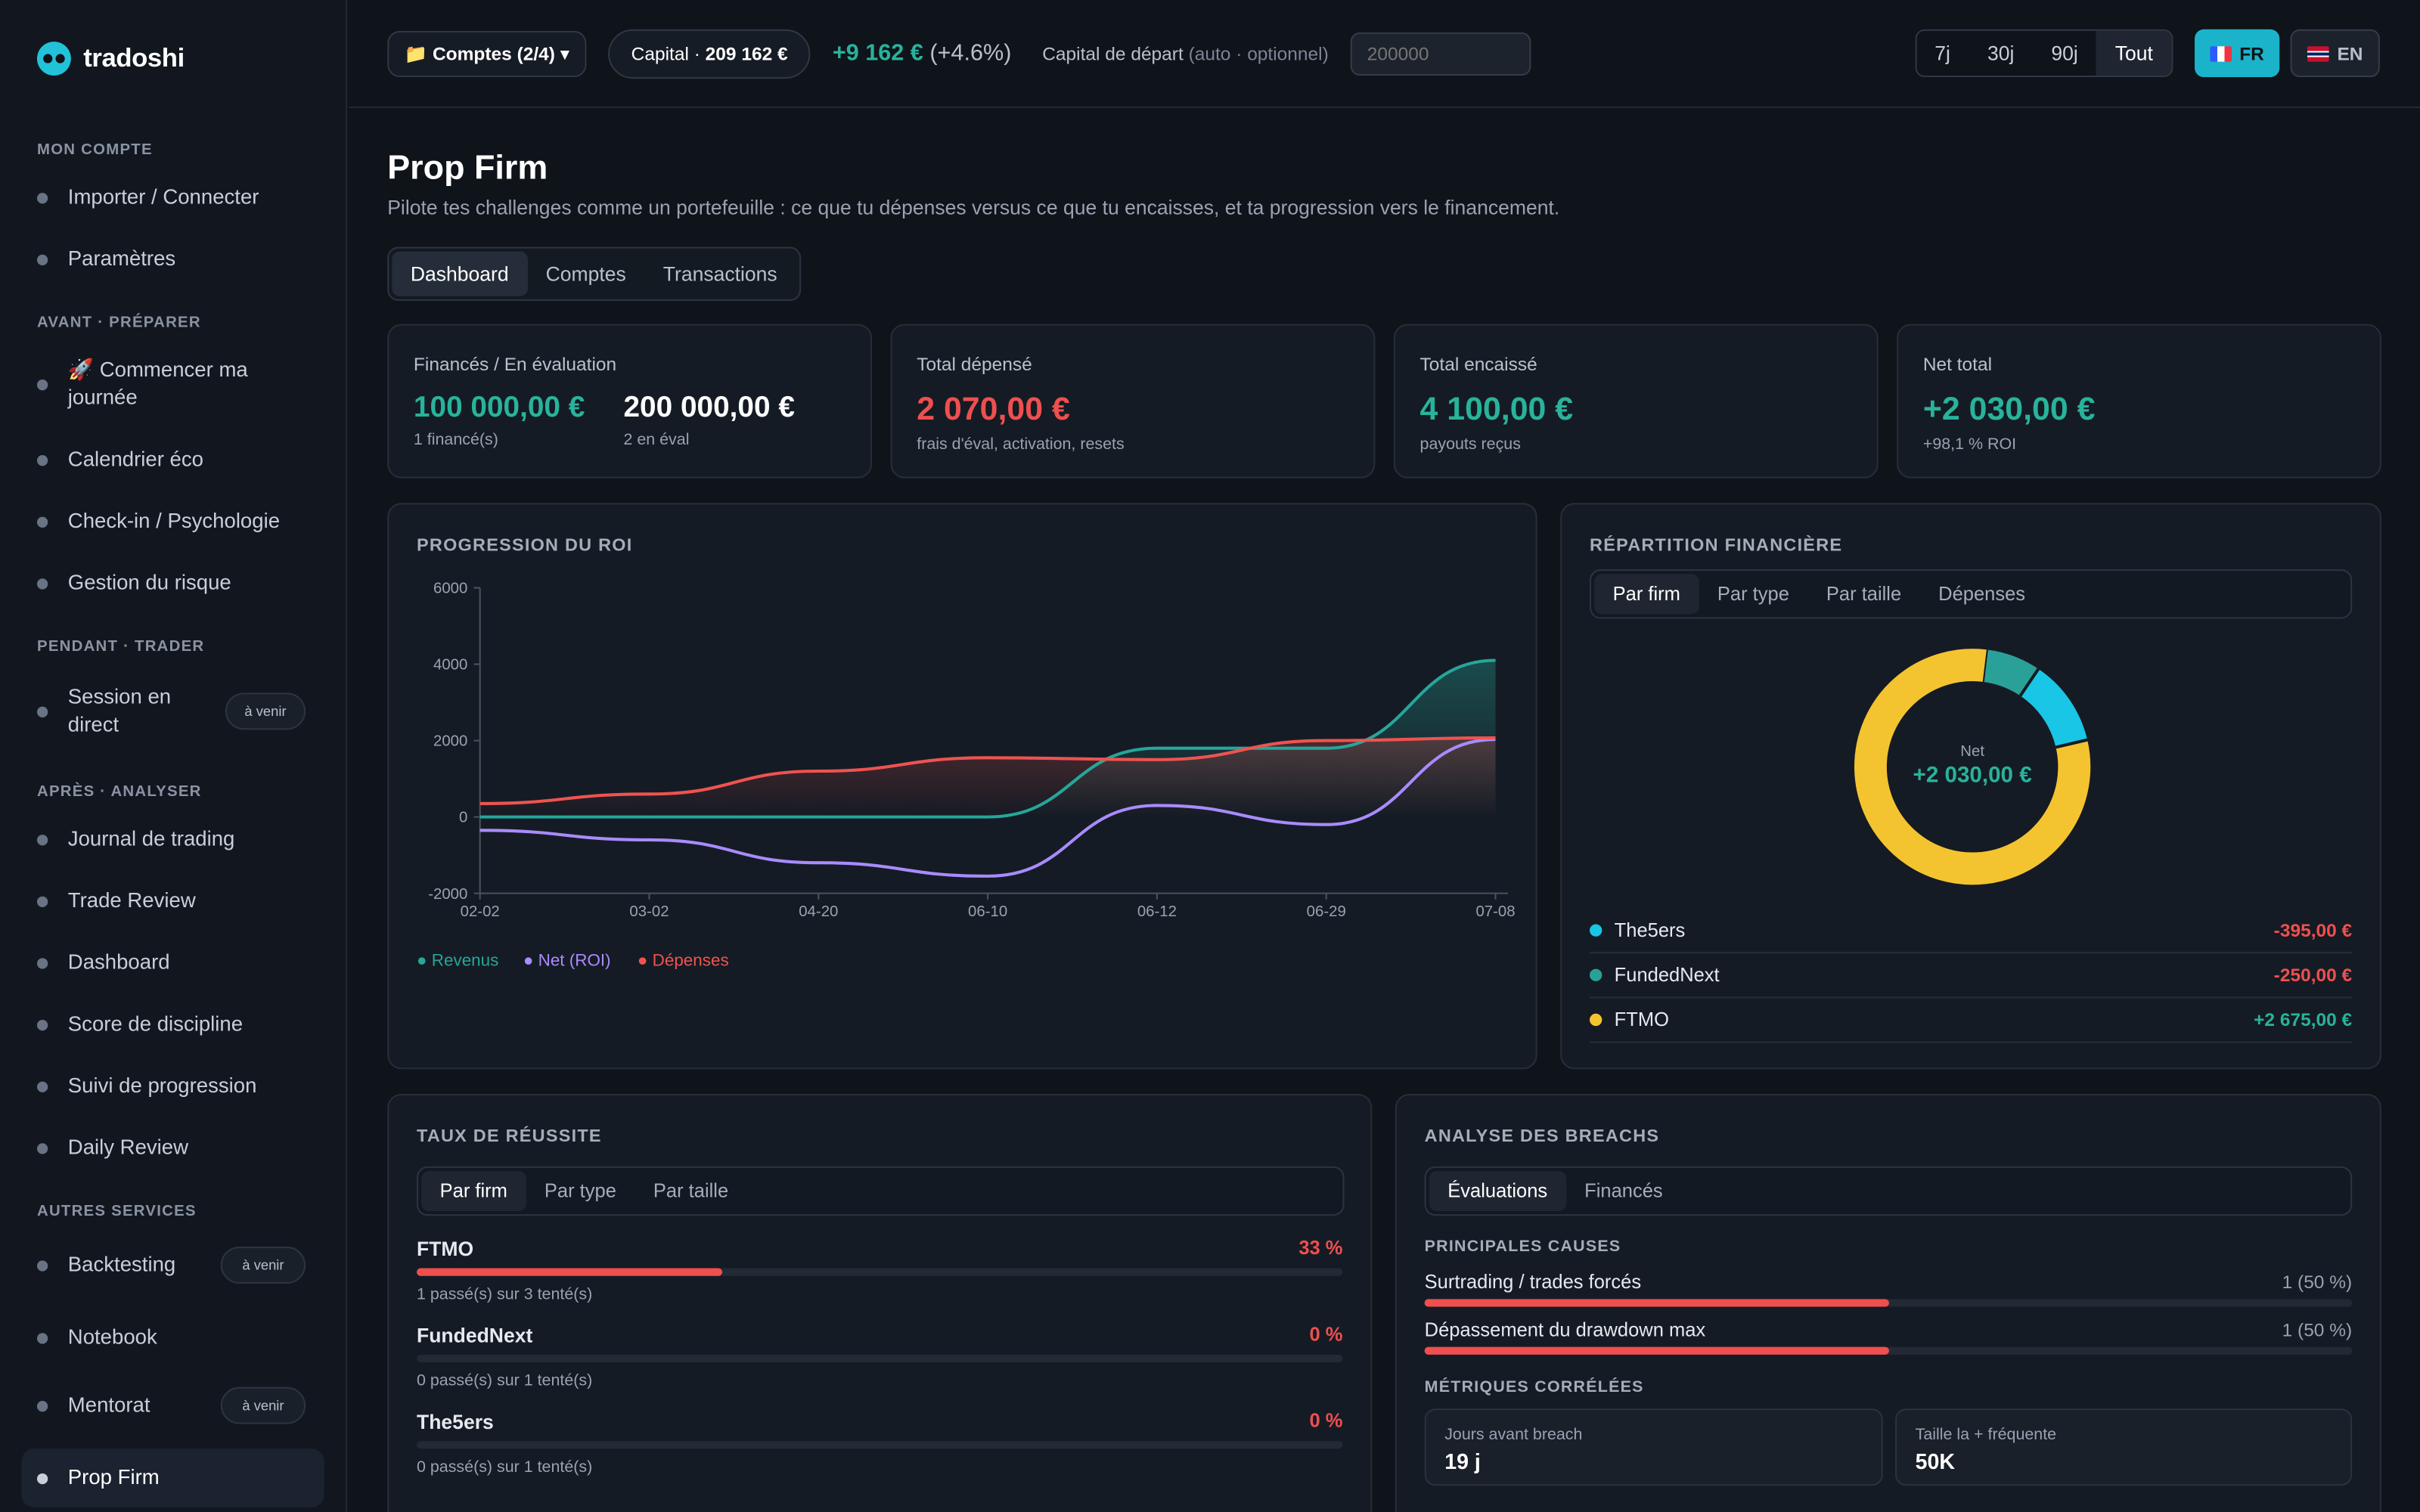 The height and width of the screenshot is (1512, 2420). Describe the element at coordinates (155, 1024) in the screenshot. I see `sidebar-item-label: Score de discipline` at that location.